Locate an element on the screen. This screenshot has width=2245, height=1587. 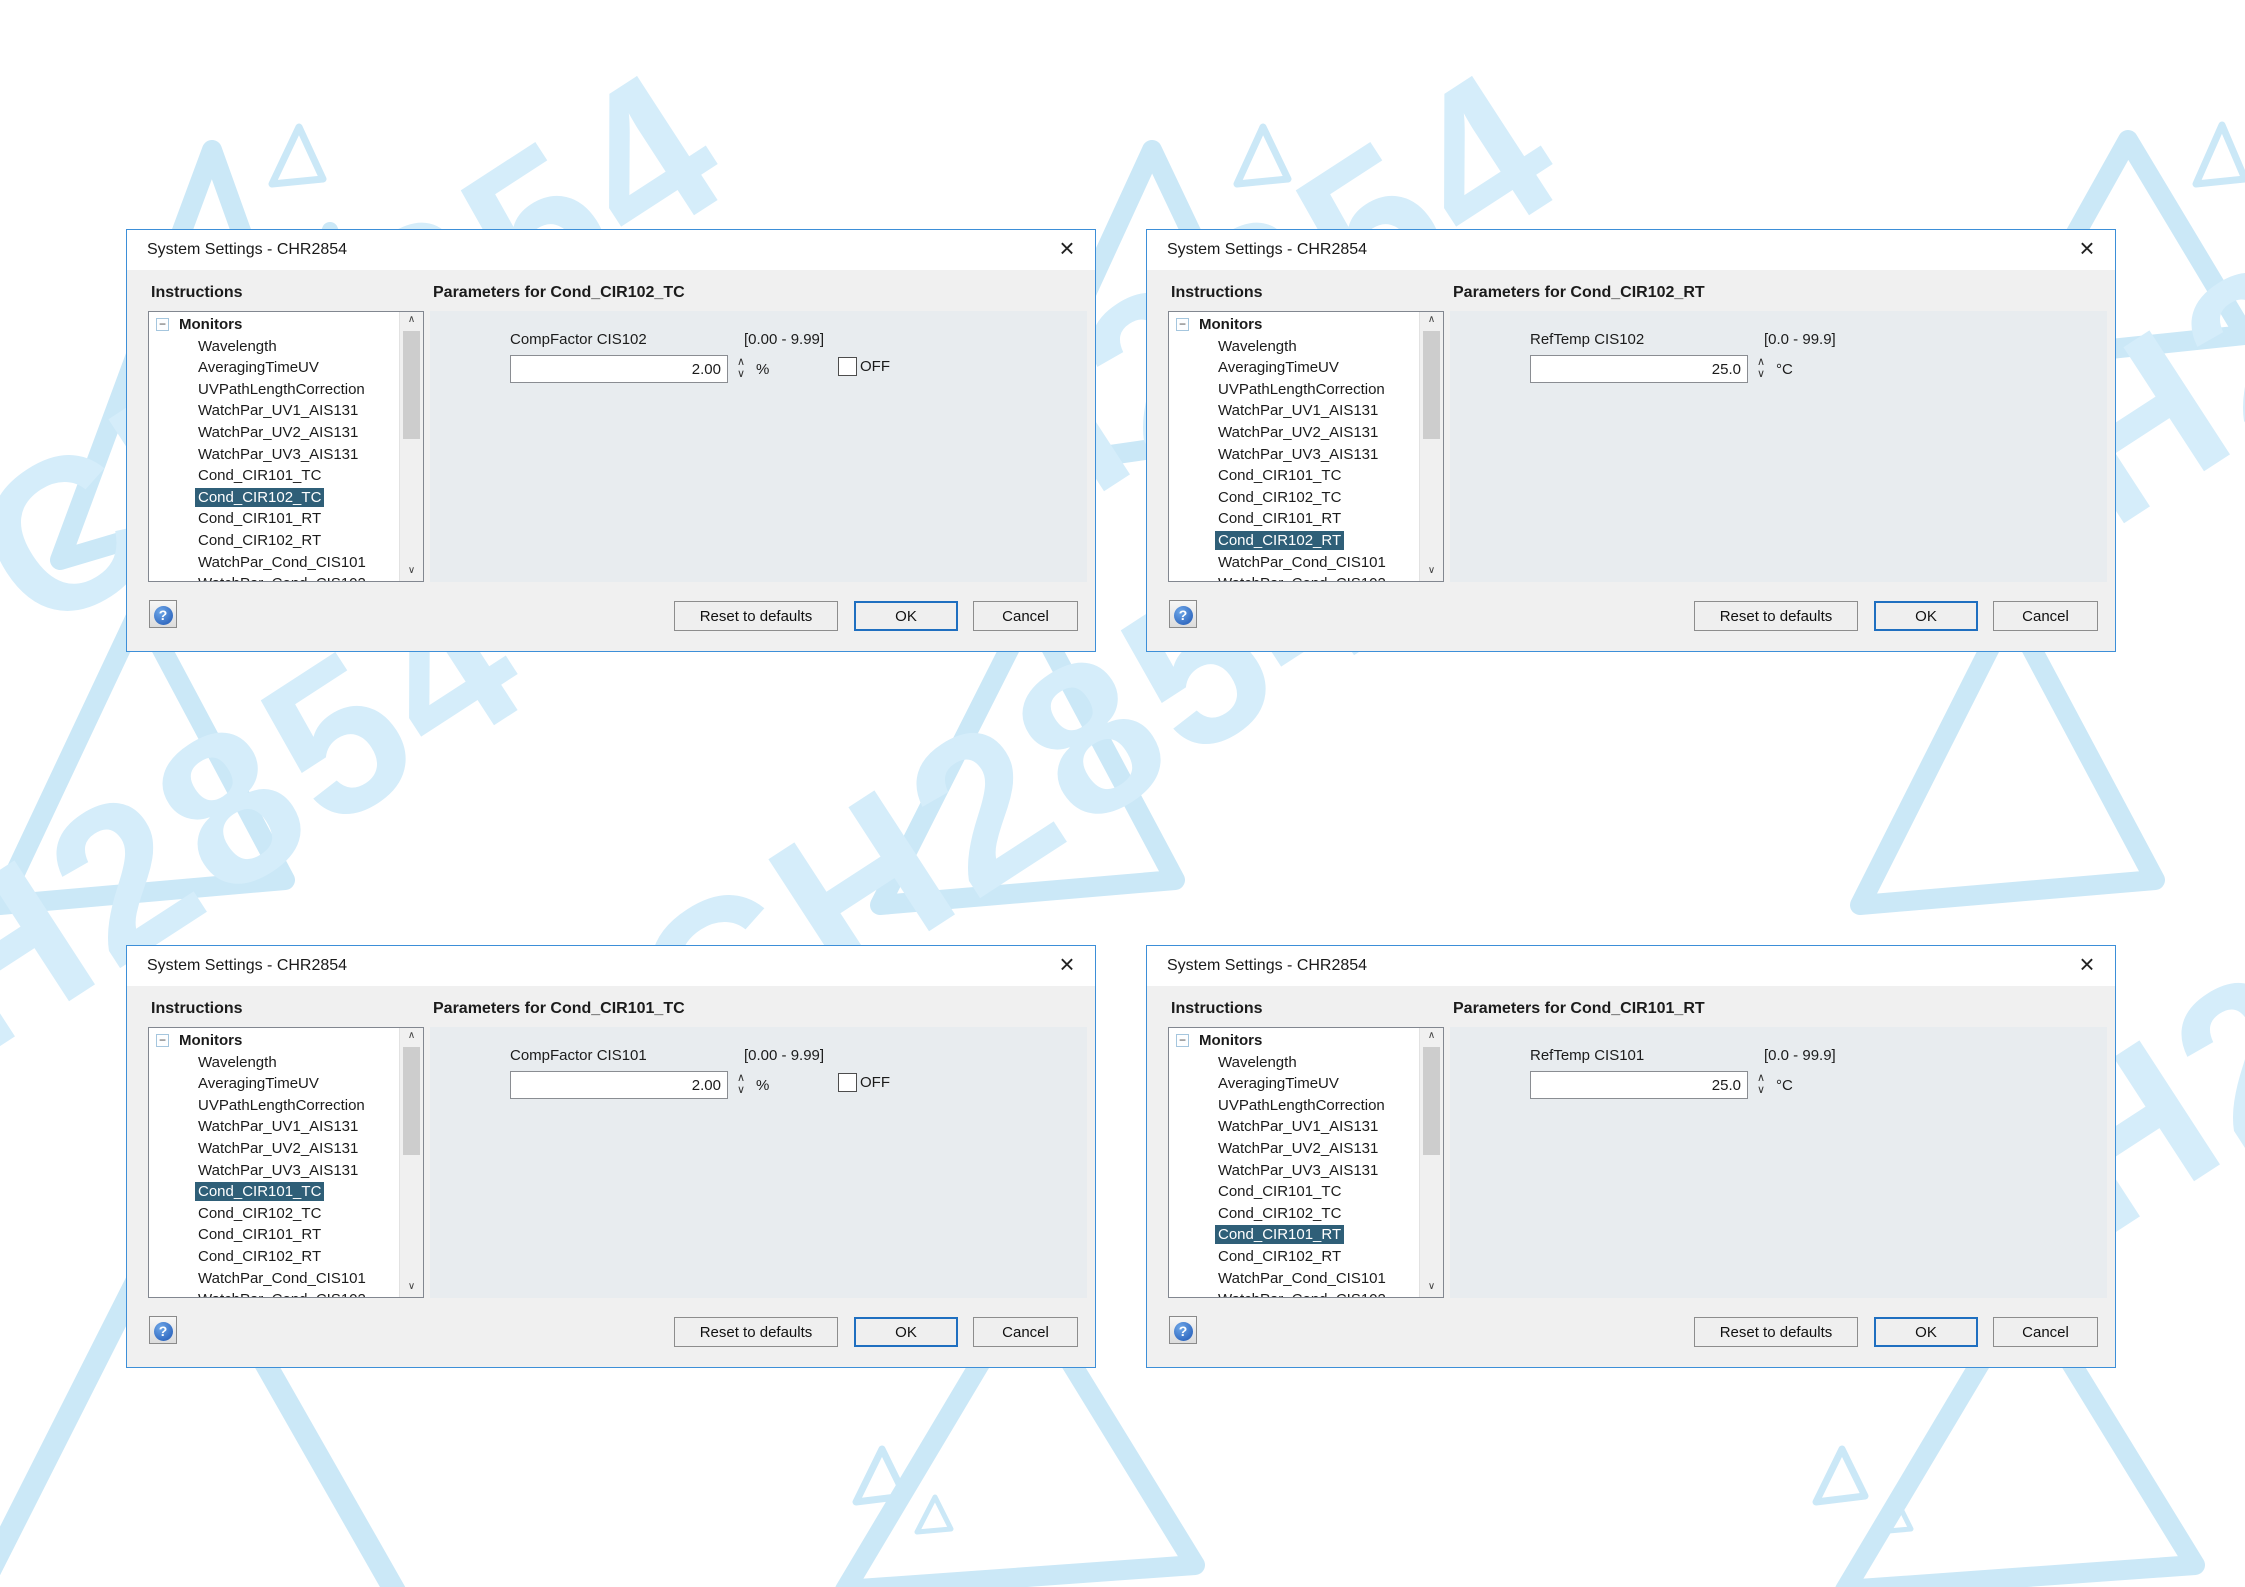
value-spinner: ∧ ∨ is located at coordinates (741, 370).